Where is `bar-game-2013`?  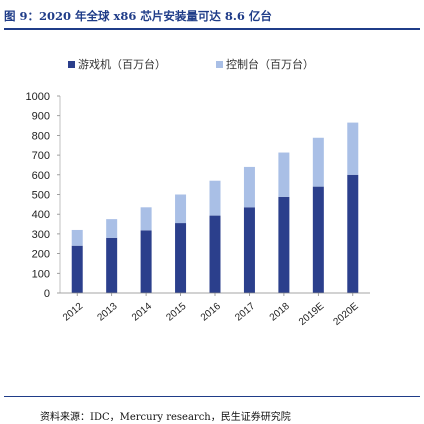 bar-game-2013 is located at coordinates (112, 265).